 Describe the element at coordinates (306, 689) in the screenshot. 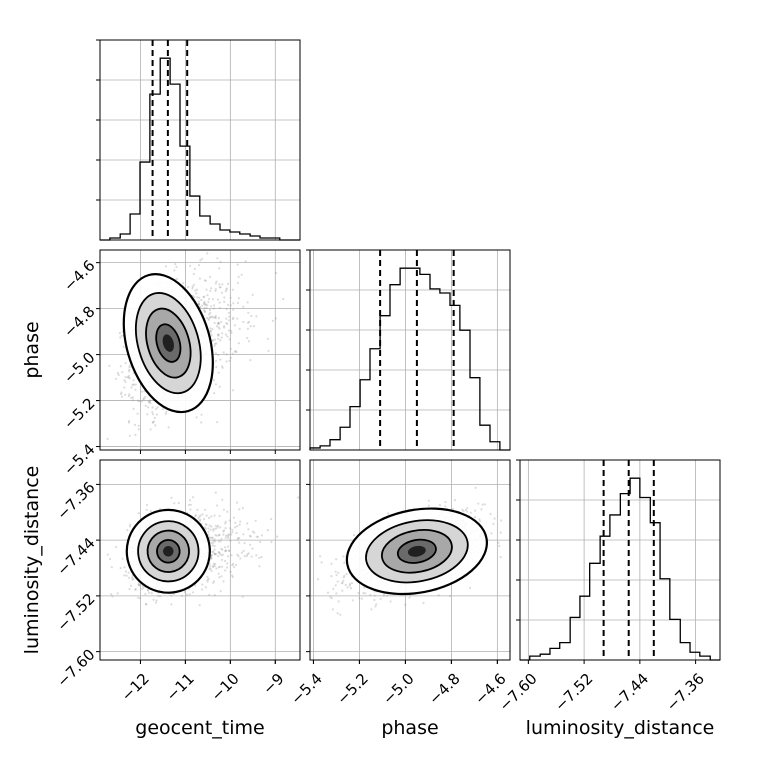

I see `x-tick-label: −5.4` at that location.